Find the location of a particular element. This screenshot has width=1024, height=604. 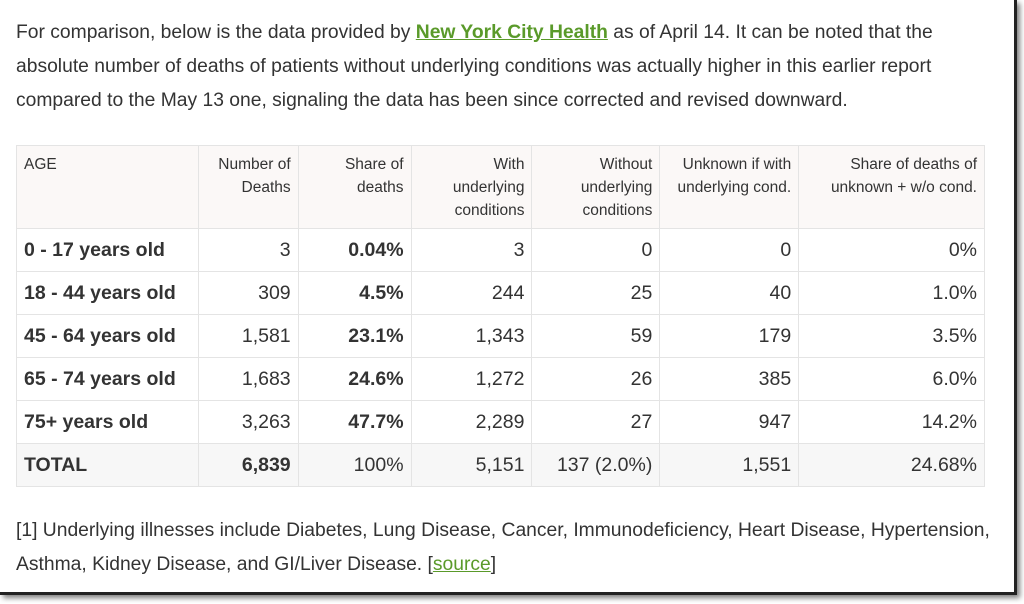

table-row: 0 - 17 years old 3 0.04% 3 0 0 0% is located at coordinates (500, 250).